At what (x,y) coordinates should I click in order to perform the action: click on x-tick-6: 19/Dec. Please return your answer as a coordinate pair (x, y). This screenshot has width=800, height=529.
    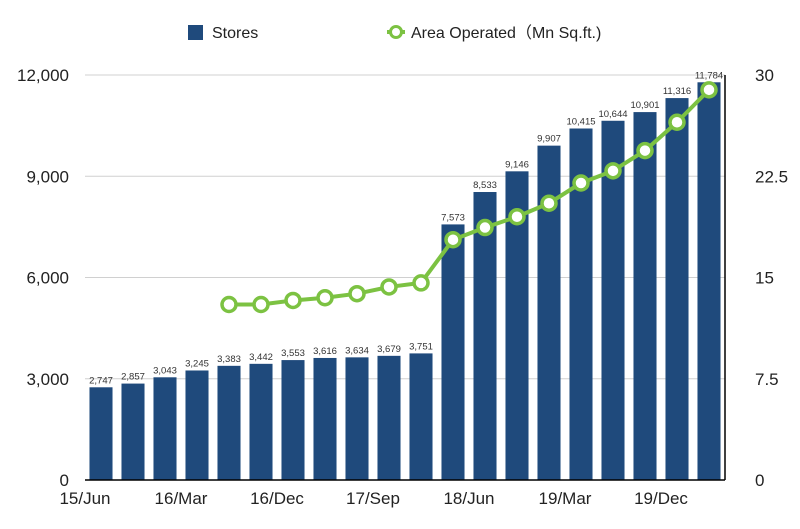
    Looking at the image, I should click on (661, 498).